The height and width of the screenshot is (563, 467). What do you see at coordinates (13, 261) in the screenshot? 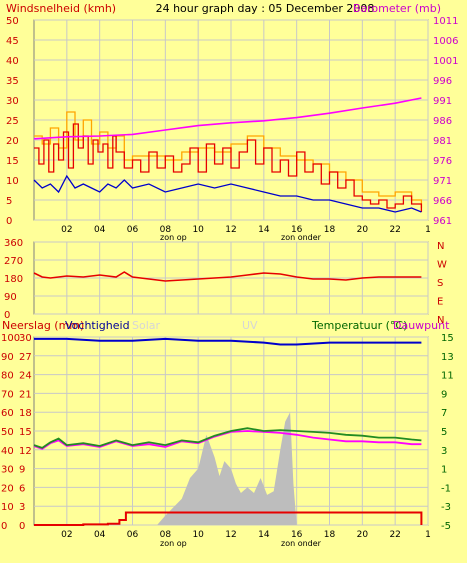
I see `direction-y-tick-label: 270` at bounding box center [13, 261].